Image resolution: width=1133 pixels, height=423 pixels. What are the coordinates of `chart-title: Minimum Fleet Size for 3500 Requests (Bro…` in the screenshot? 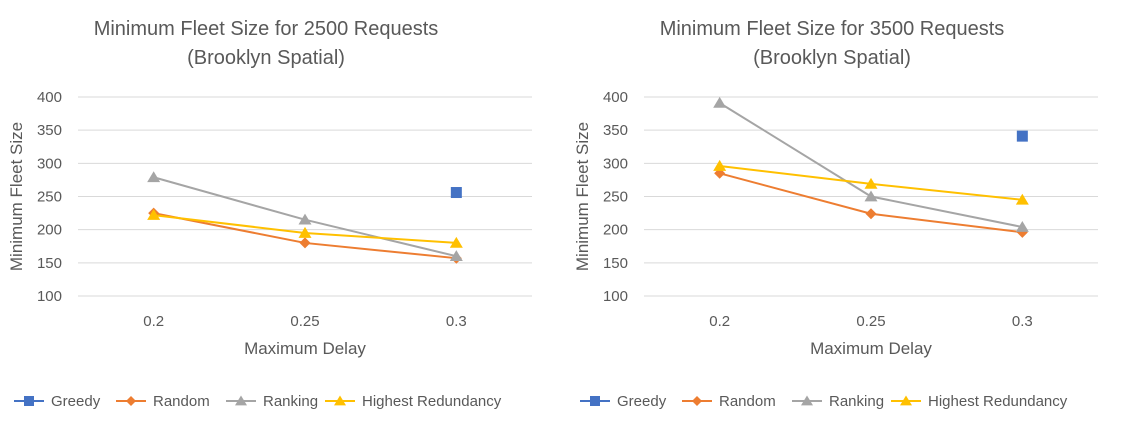 It's located at (832, 43).